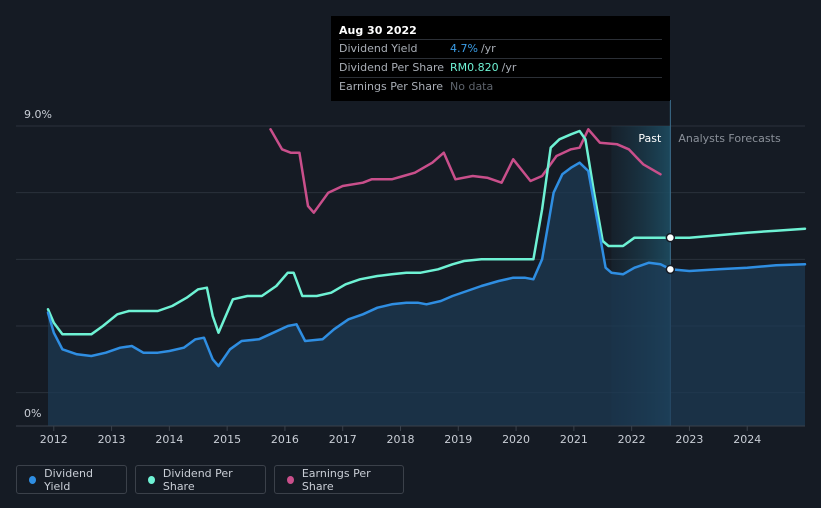 The height and width of the screenshot is (508, 821). I want to click on x-tick-label: 2024, so click(747, 439).